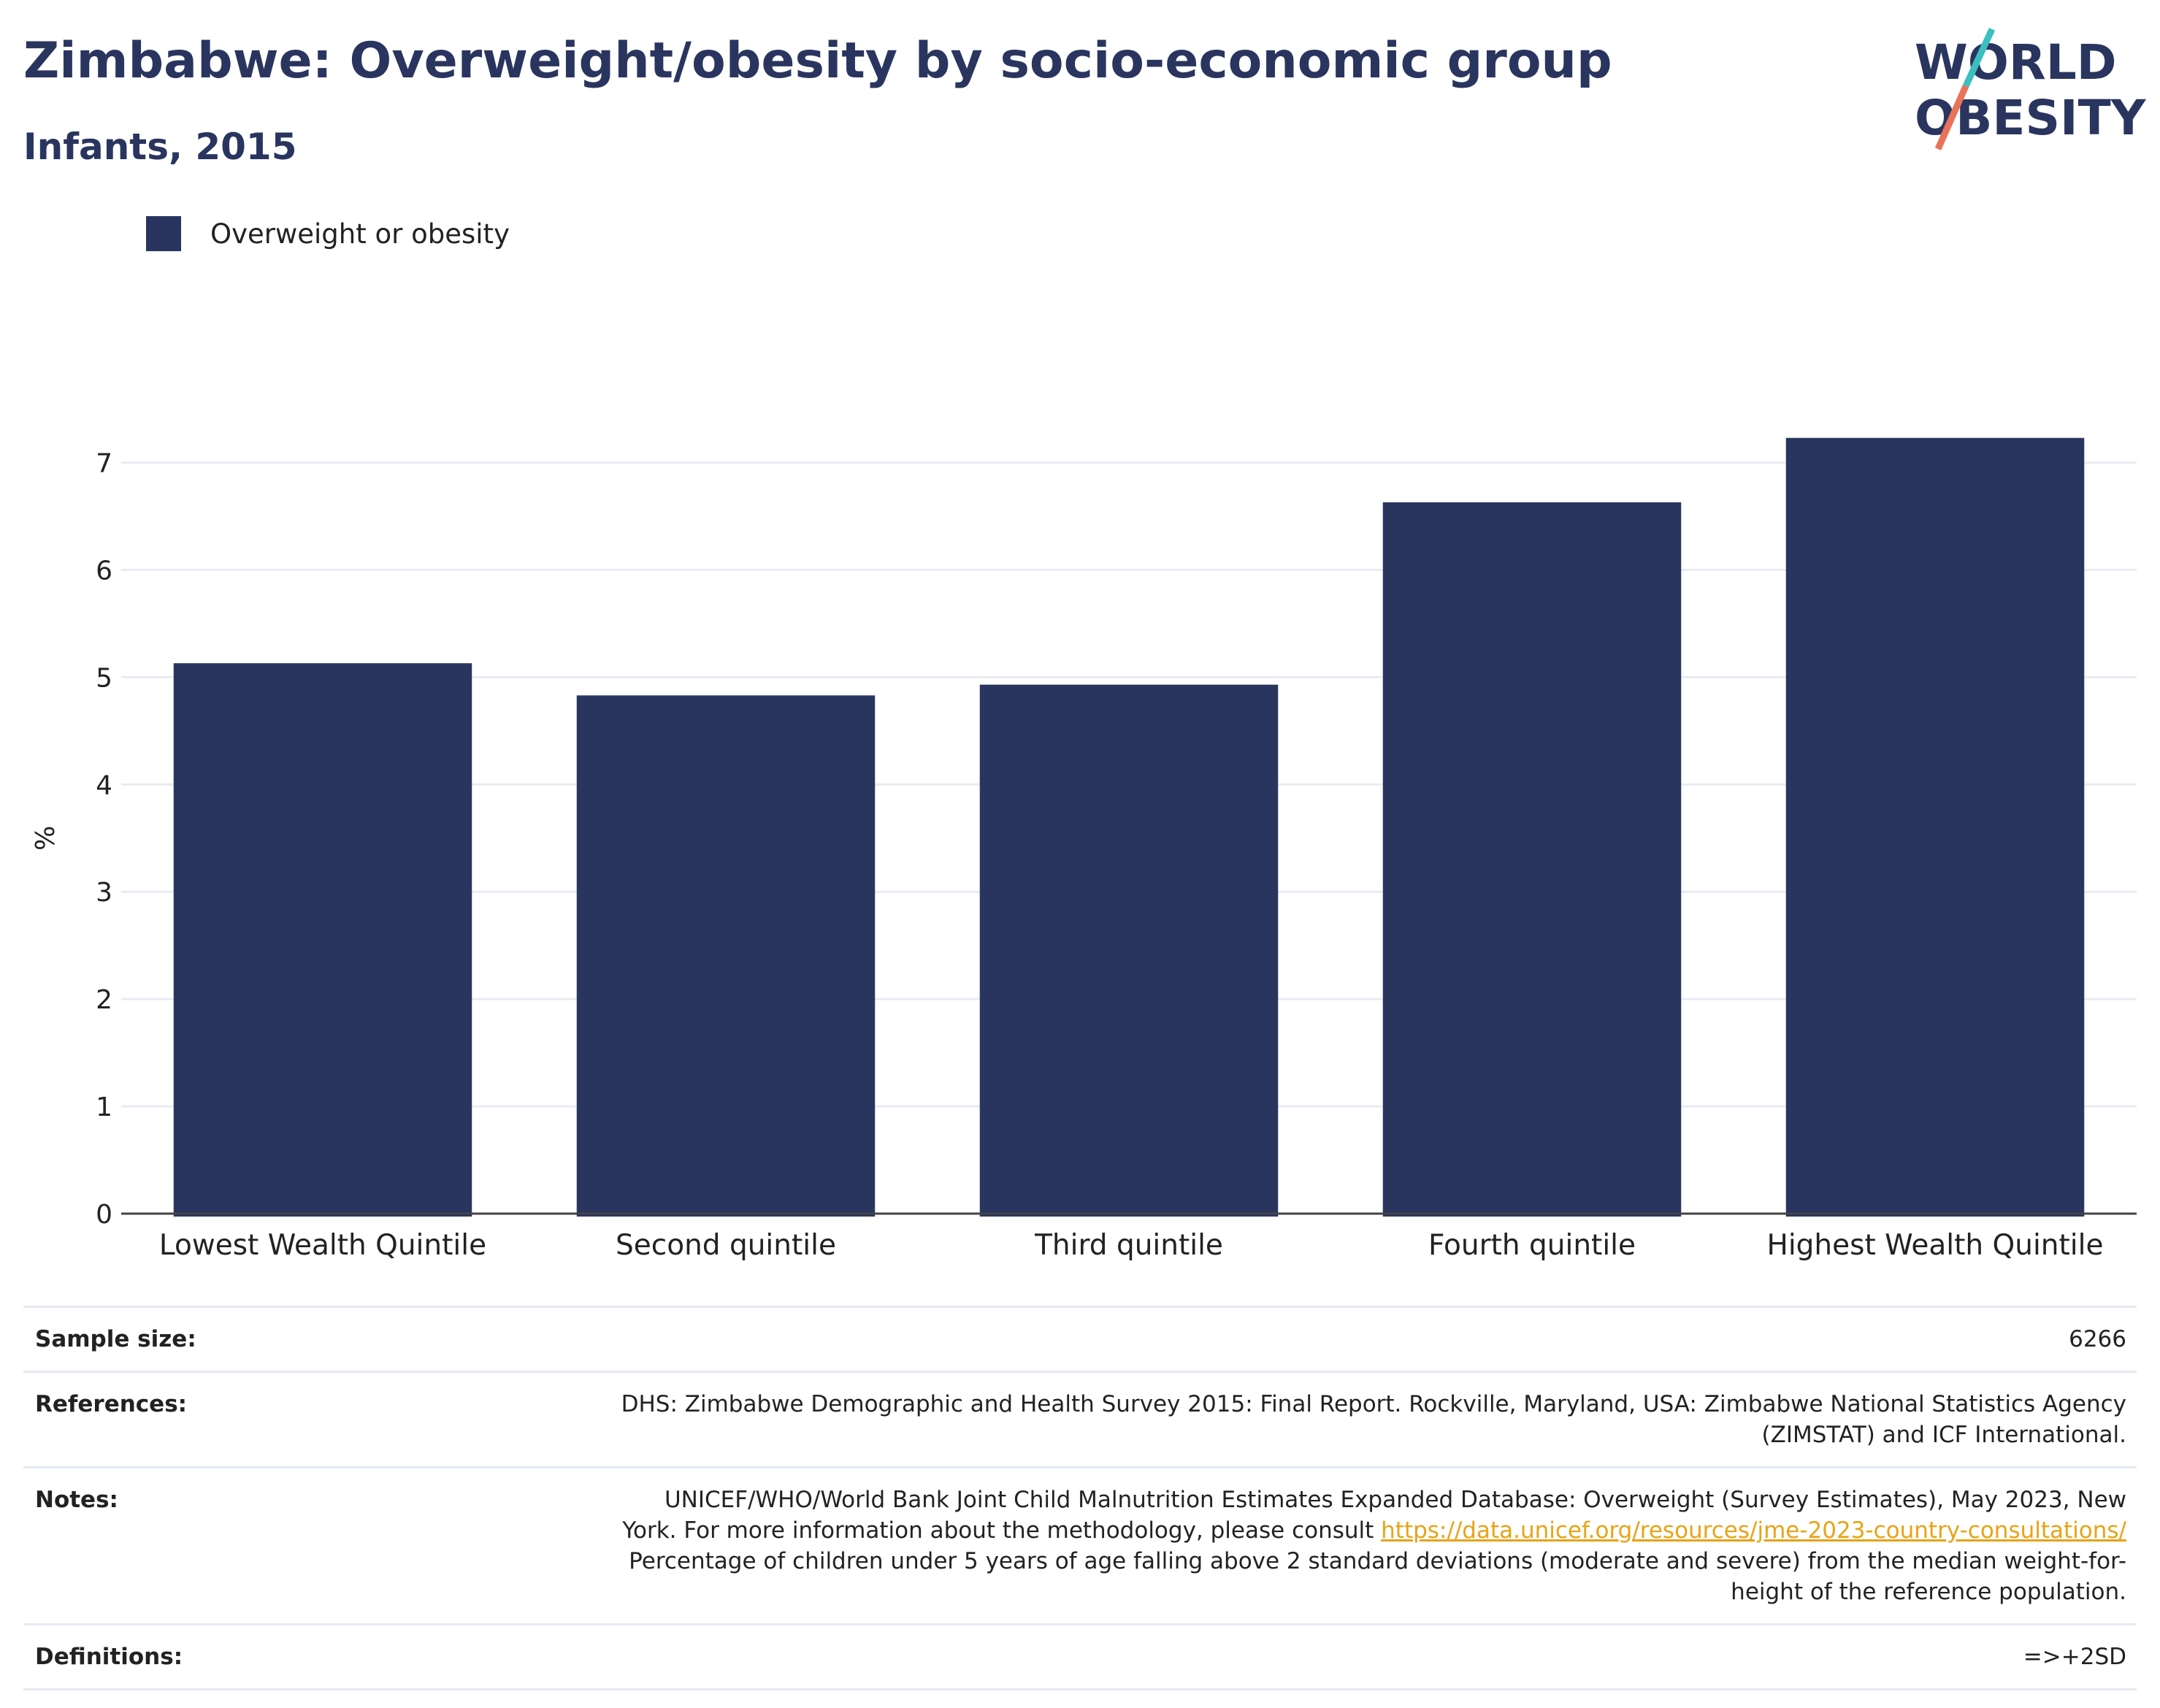 The height and width of the screenshot is (1708, 2160). What do you see at coordinates (104, 785) in the screenshot?
I see `y-tick-label: 4` at bounding box center [104, 785].